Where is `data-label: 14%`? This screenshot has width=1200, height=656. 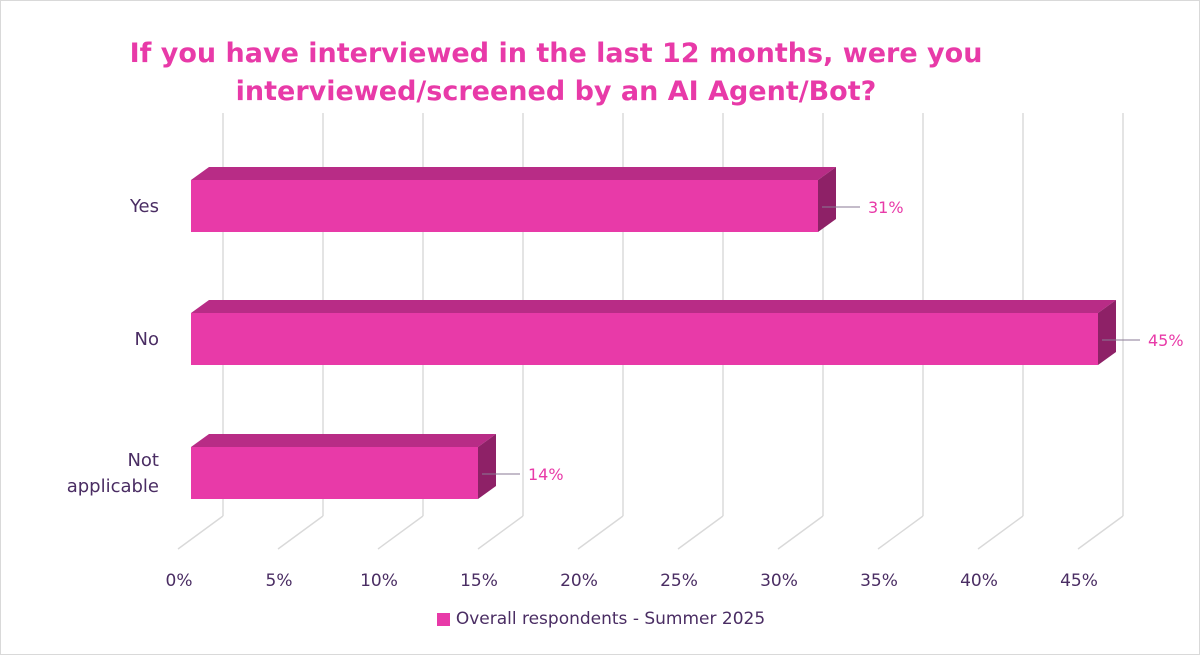 data-label: 14% is located at coordinates (546, 474).